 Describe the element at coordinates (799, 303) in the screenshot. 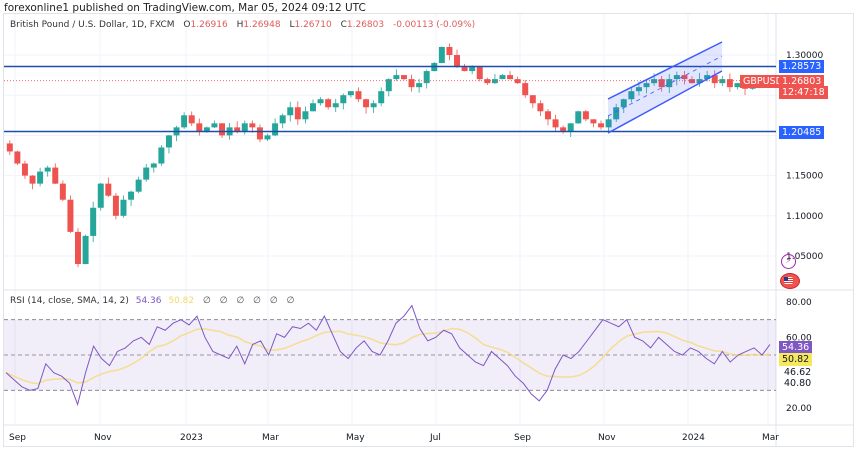

I see `svg-text: 80.00` at that location.